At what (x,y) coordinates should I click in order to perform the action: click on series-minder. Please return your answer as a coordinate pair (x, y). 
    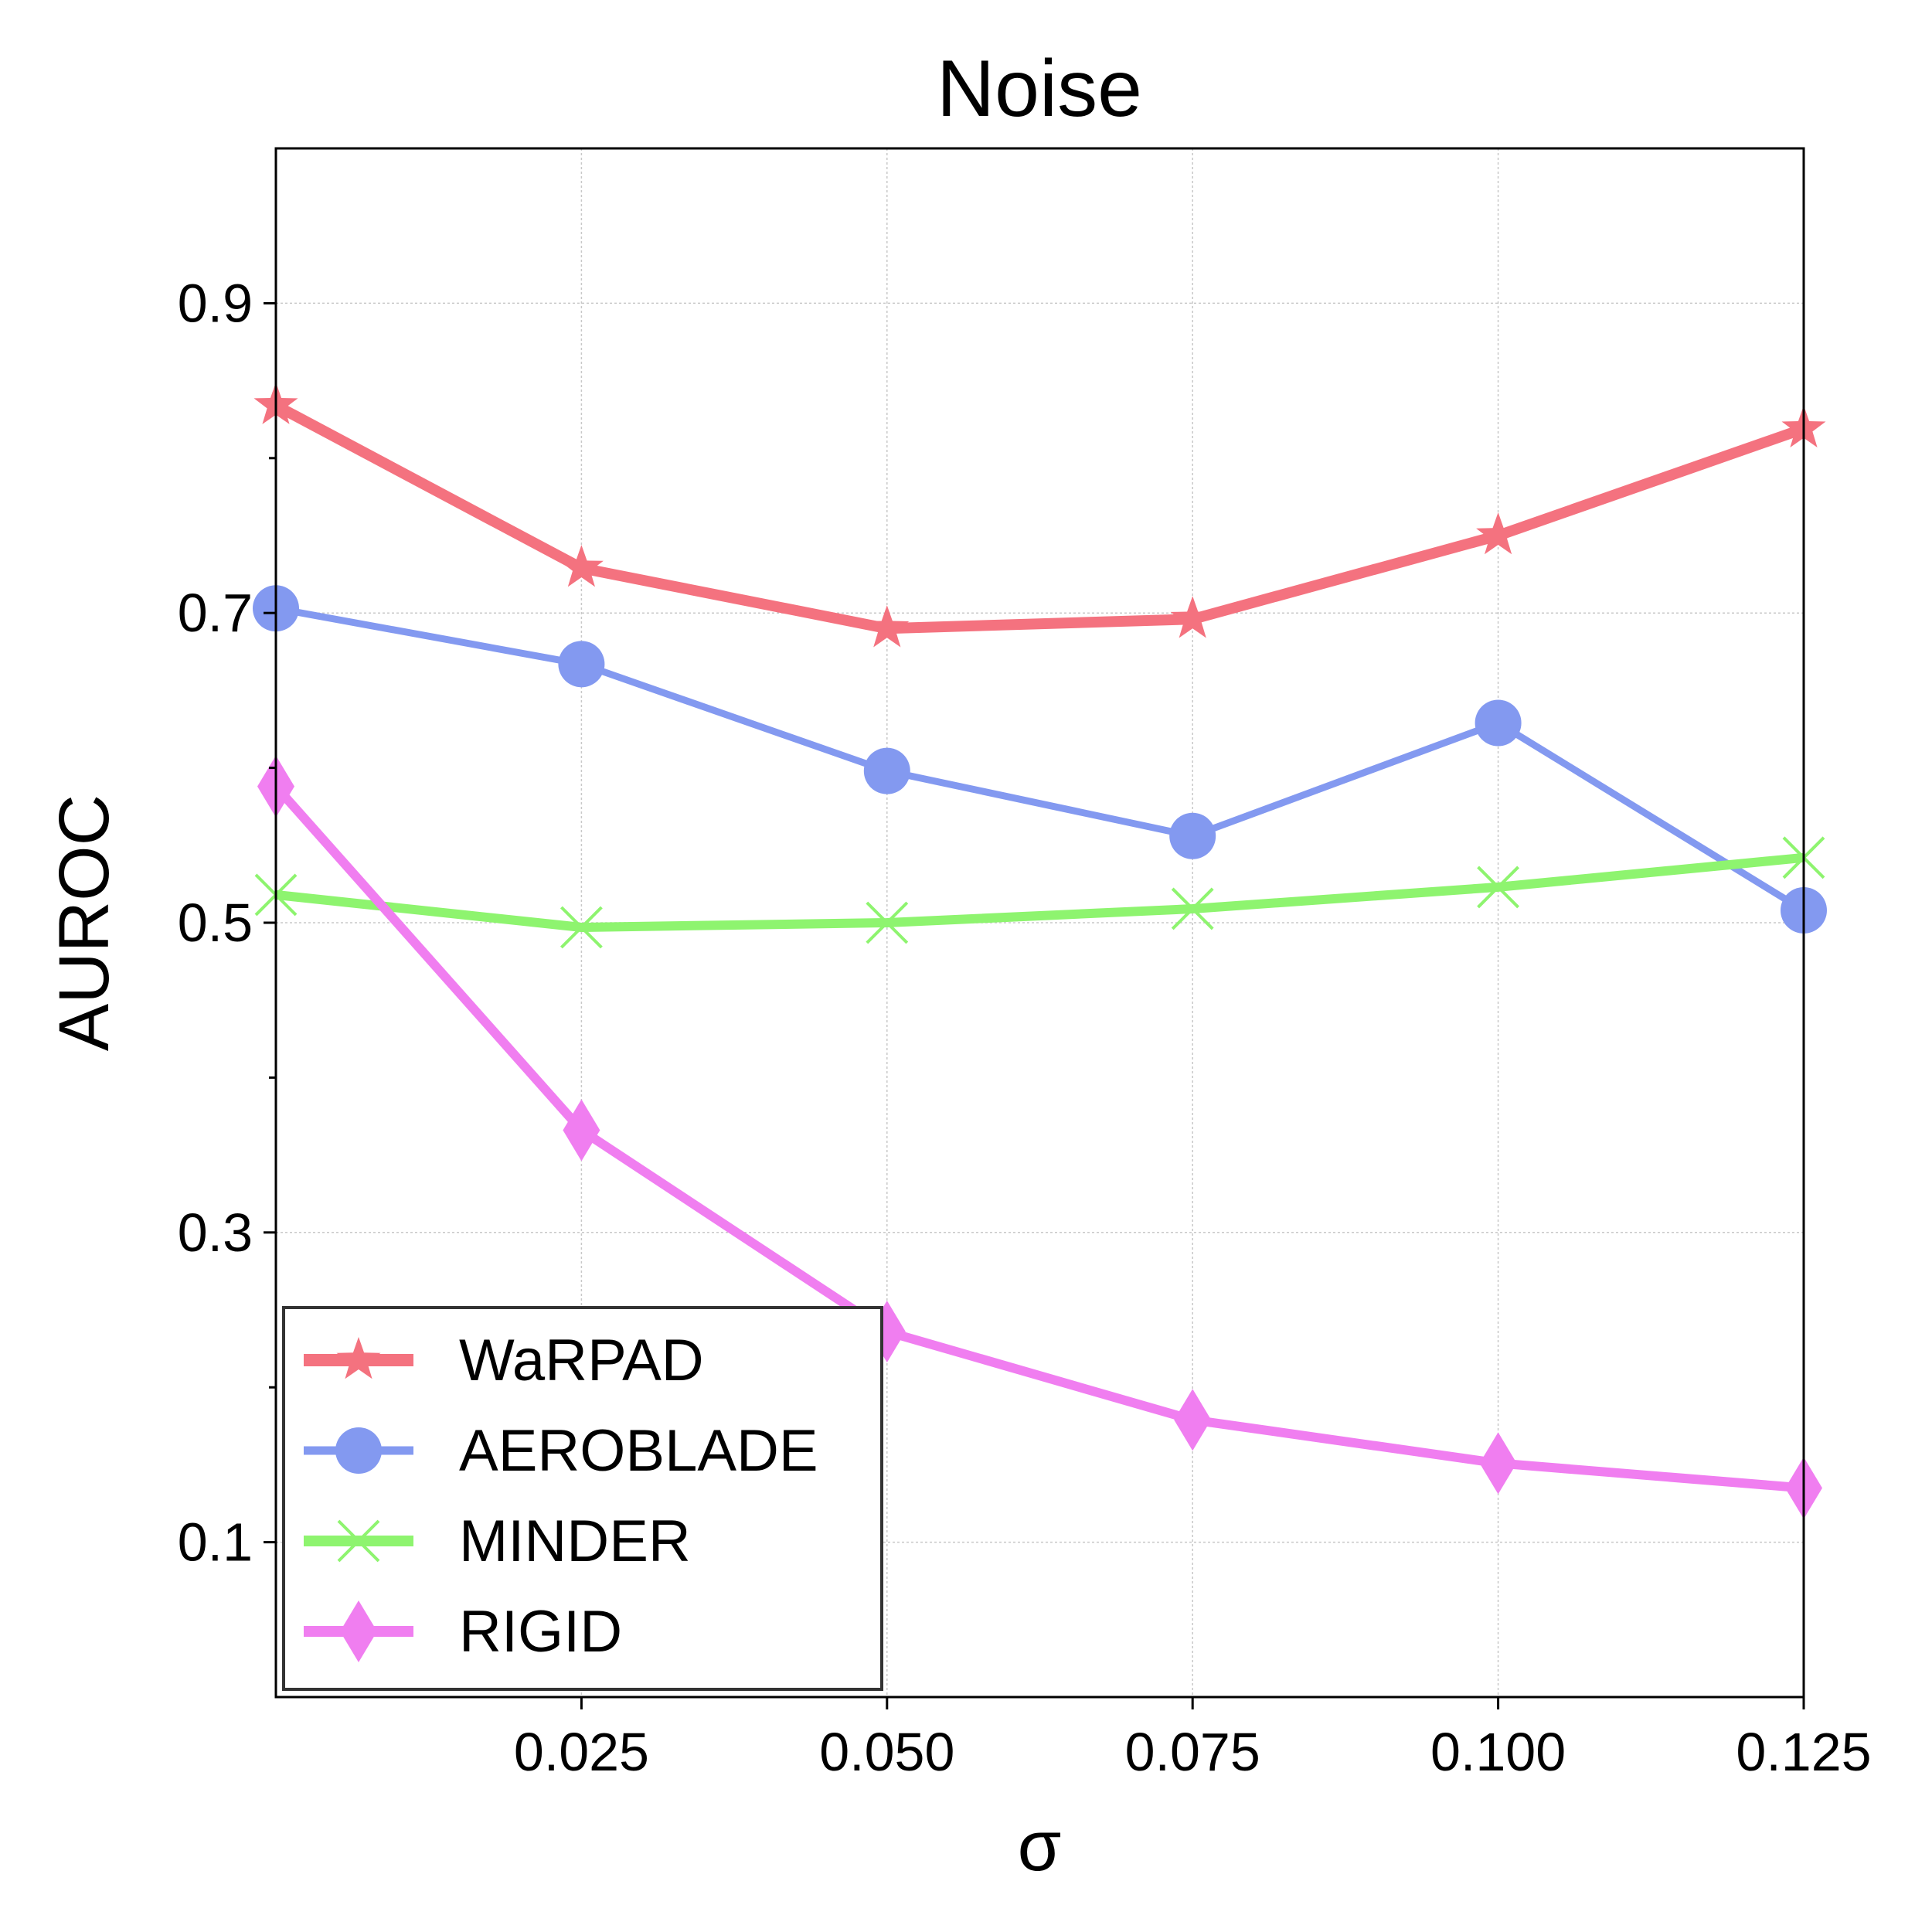
    Looking at the image, I should click on (1040, 892).